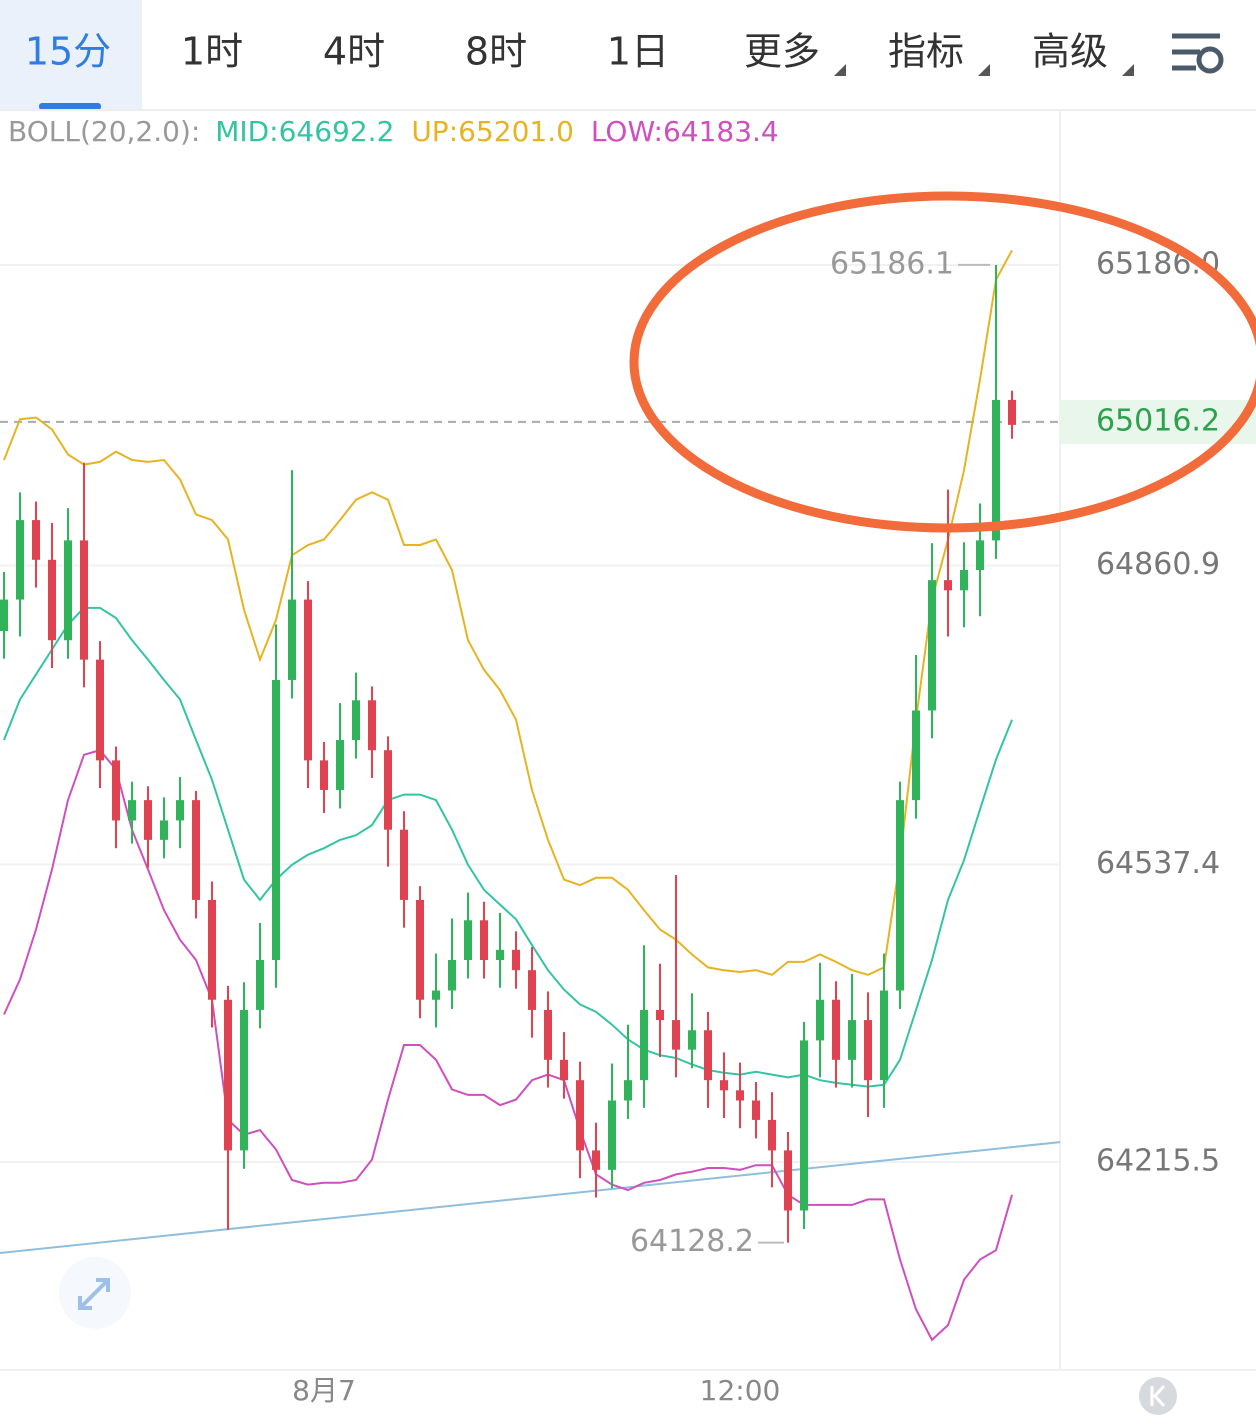 This screenshot has height=1426, width=1256. I want to click on tab: 1日, so click(638, 52).